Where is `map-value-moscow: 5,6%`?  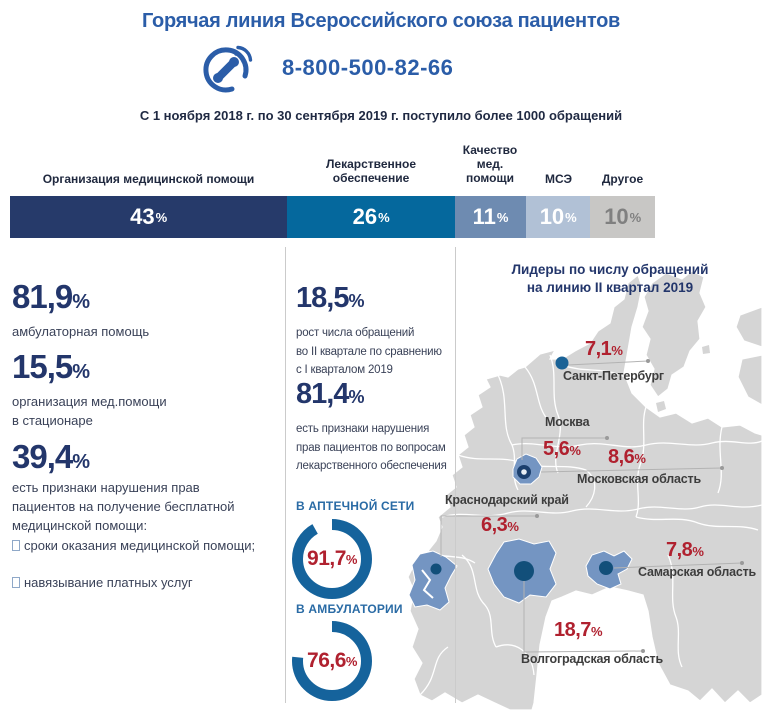
map-value-moscow: 5,6% is located at coordinates (562, 449).